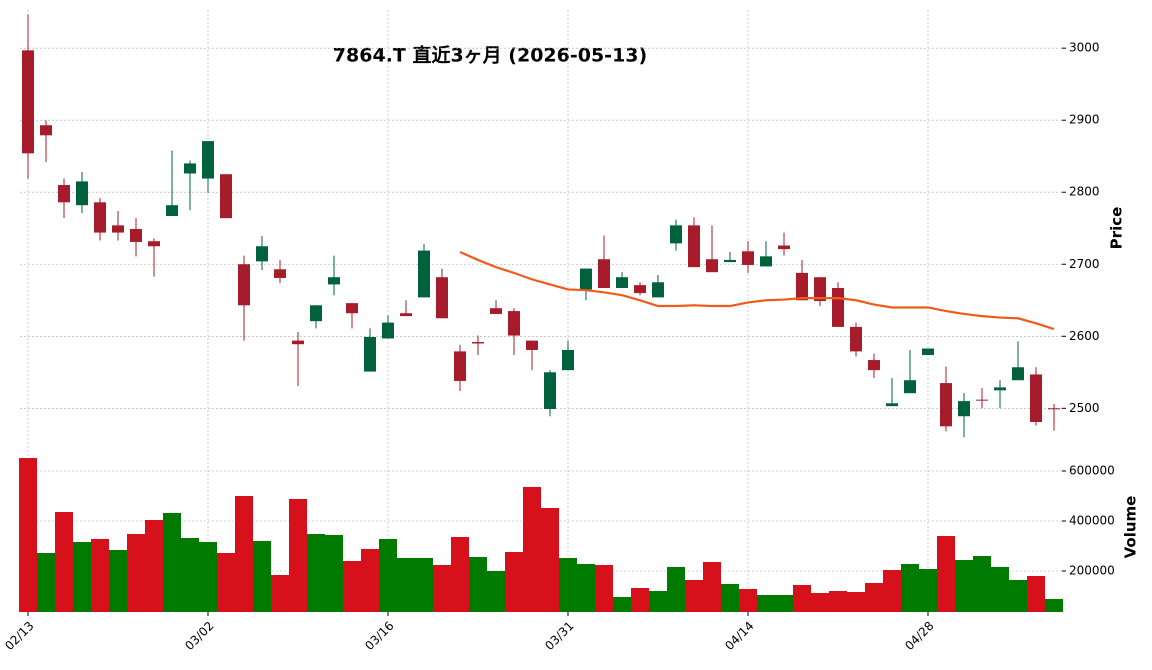  I want to click on x-tick-label: 03/02, so click(199, 636).